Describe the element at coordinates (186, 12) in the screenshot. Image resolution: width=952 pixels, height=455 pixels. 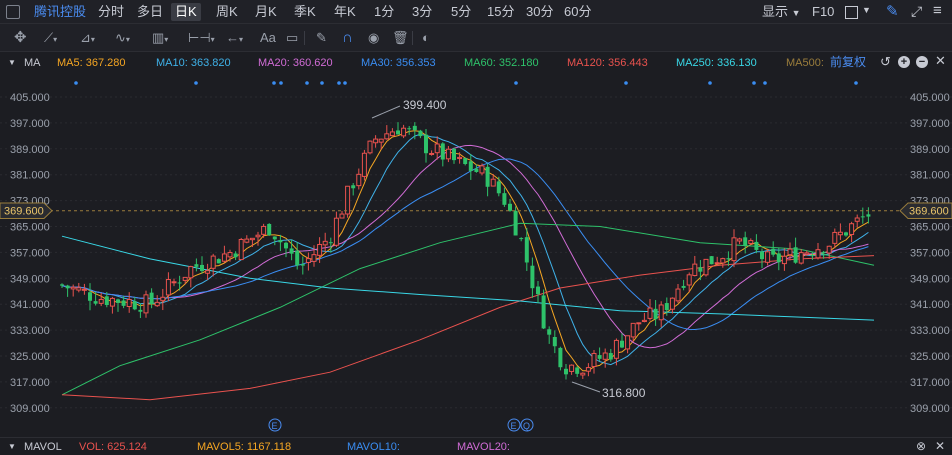
I see `tab-period: 日K` at that location.